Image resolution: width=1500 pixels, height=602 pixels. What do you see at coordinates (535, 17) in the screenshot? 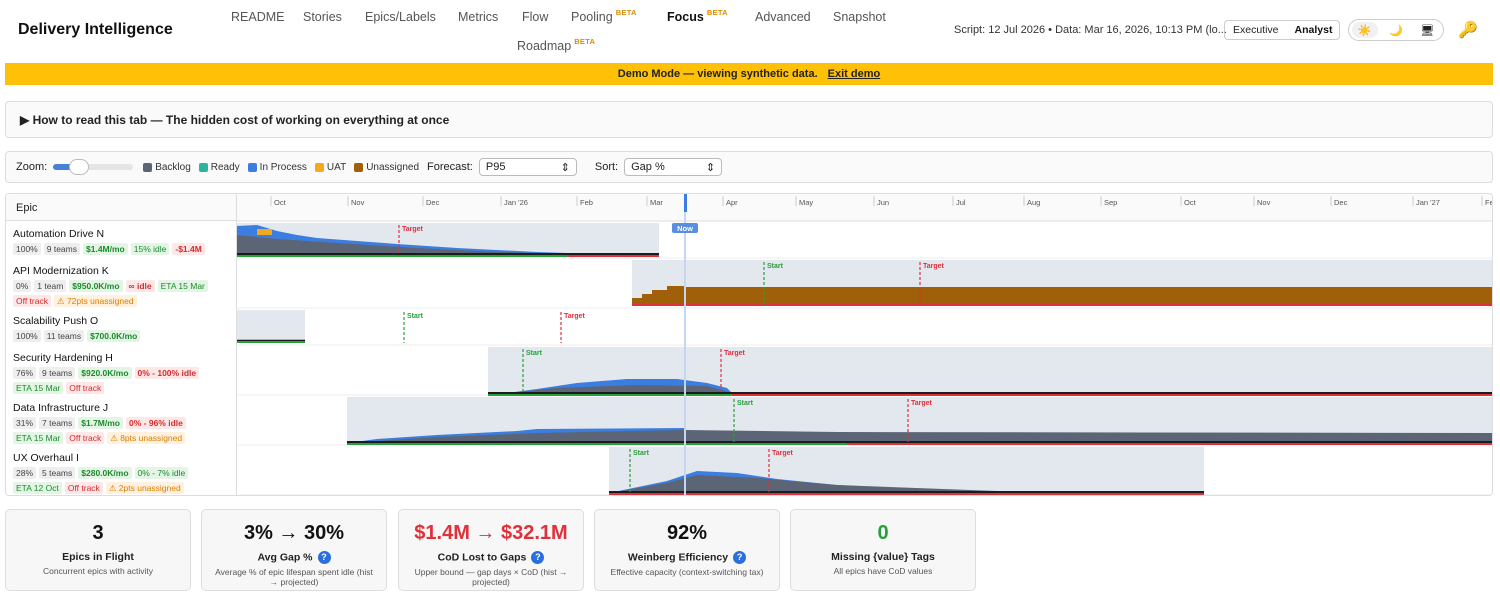
I see `nav-tab-flow: Flow` at bounding box center [535, 17].